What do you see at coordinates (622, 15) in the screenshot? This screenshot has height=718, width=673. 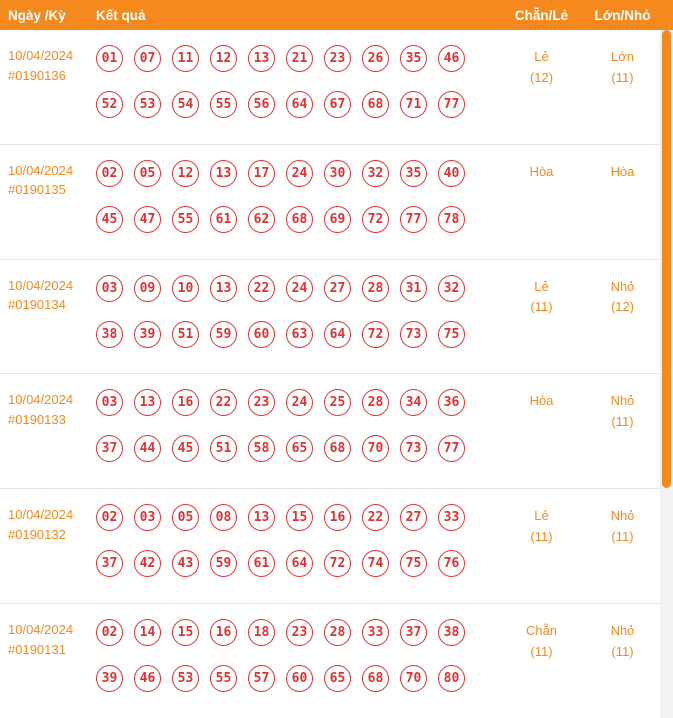 I see `header-col-big-small: Lớn/Nhỏ` at bounding box center [622, 15].